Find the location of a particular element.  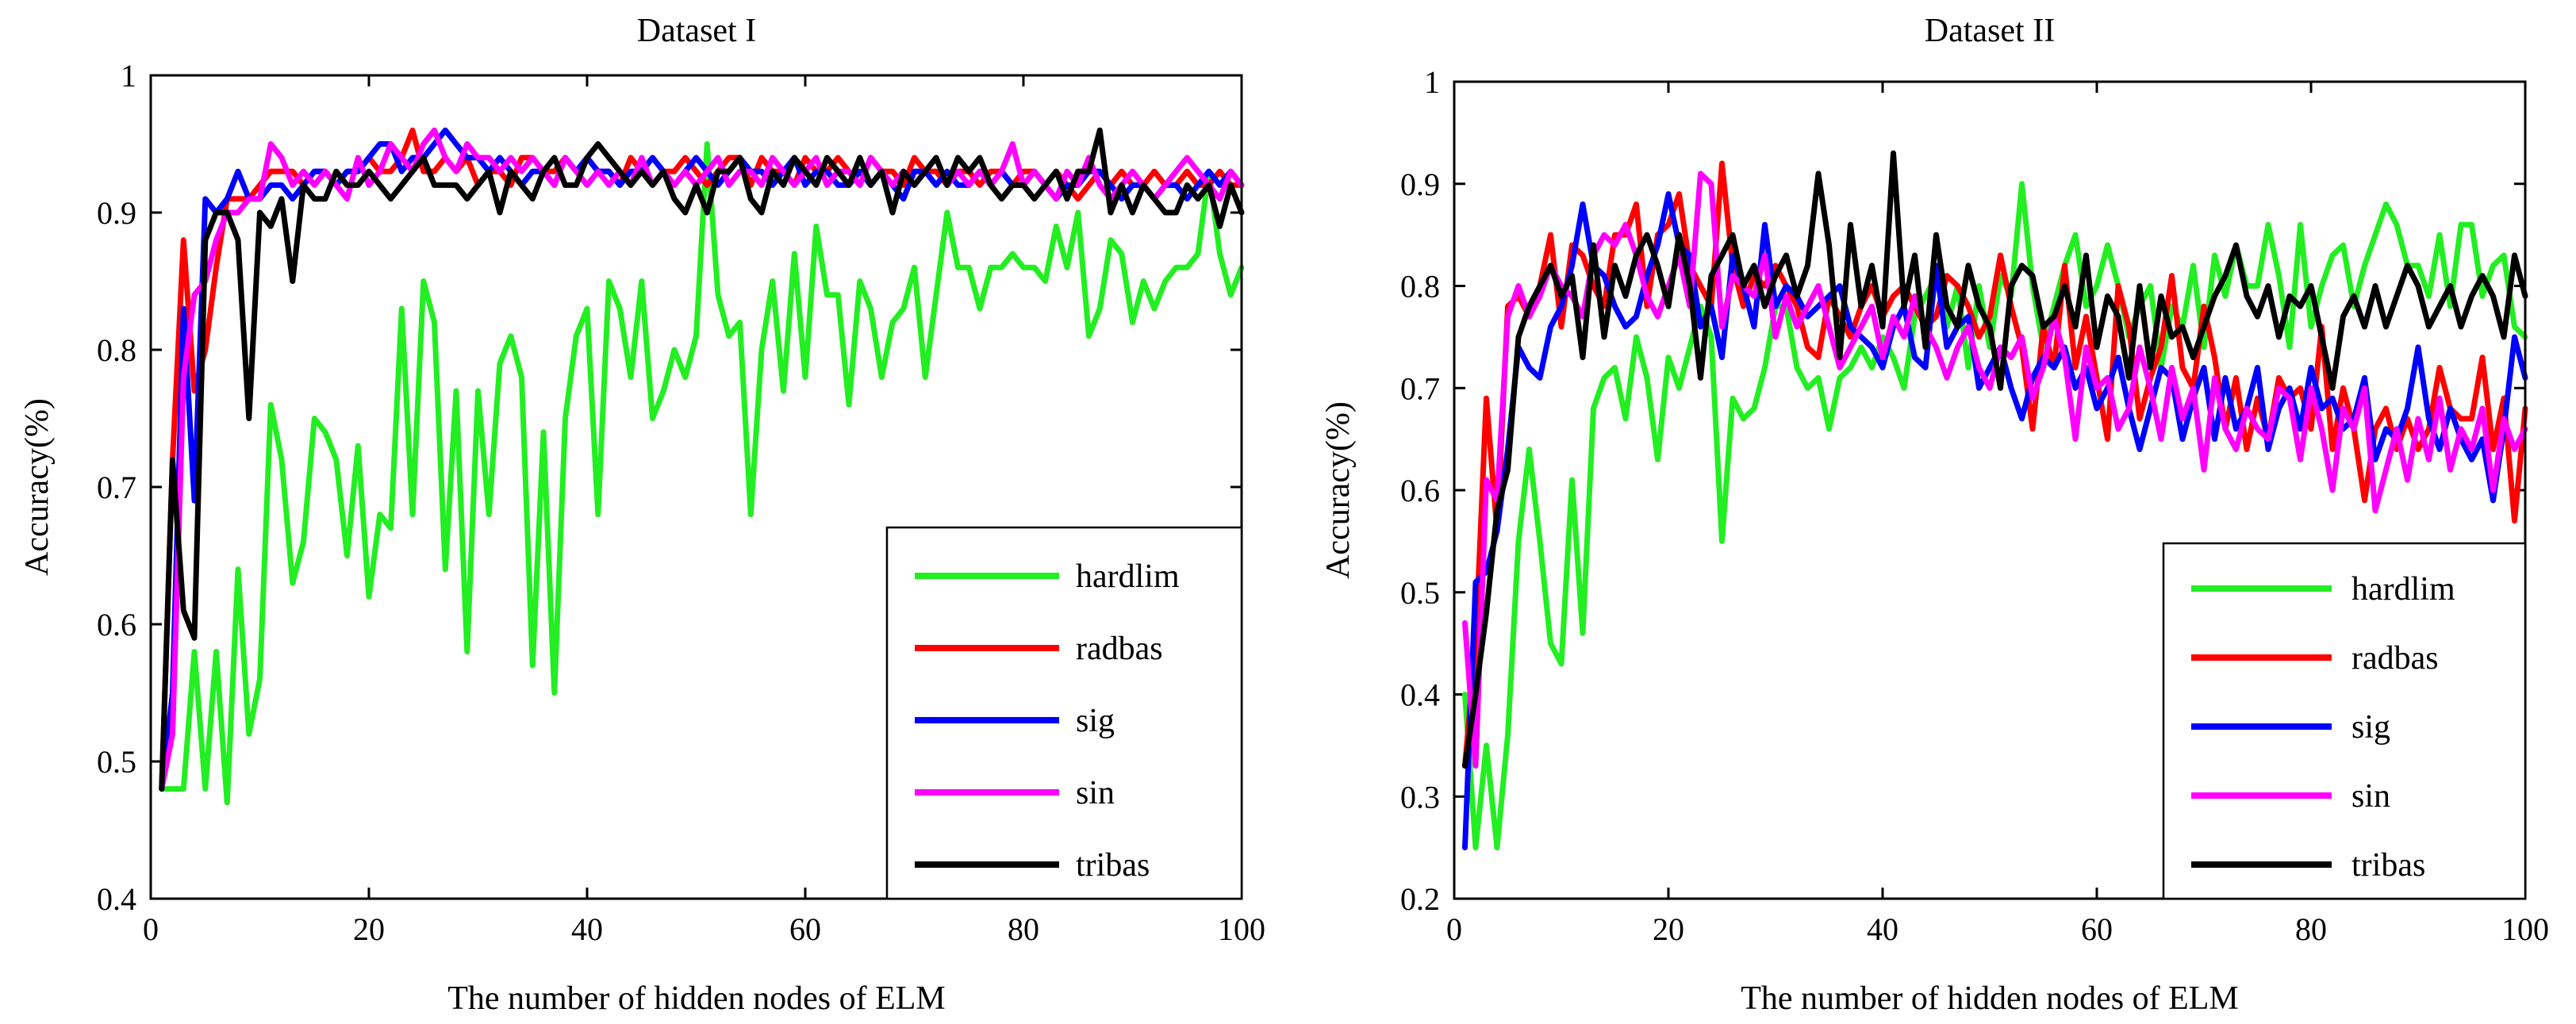

y-tick-label: 0.2 is located at coordinates (1420, 899).